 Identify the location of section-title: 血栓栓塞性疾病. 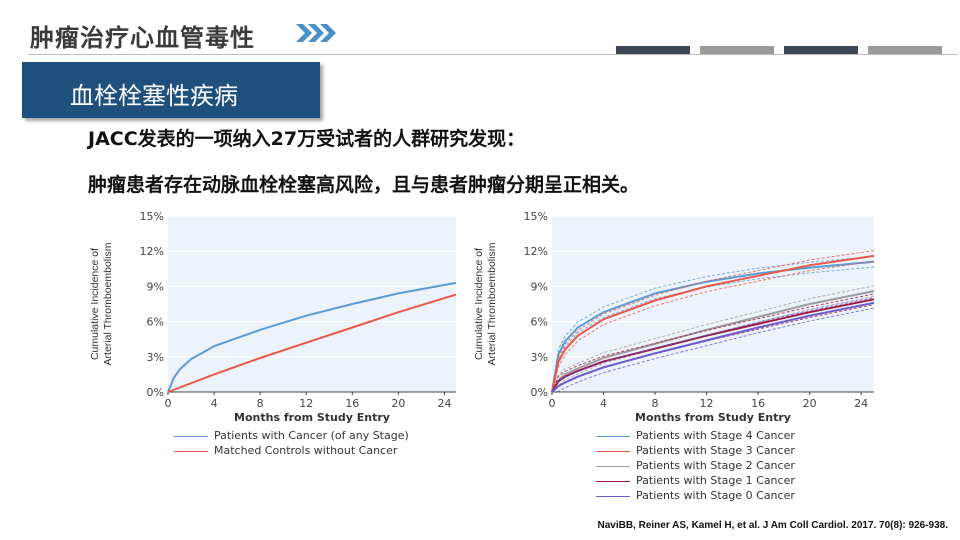
(154, 96).